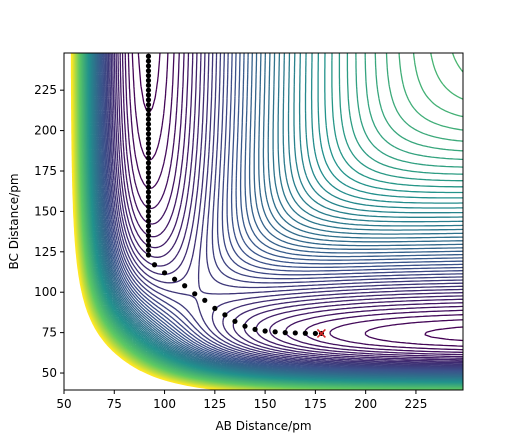 The height and width of the screenshot is (442, 514). Describe the element at coordinates (14, 221) in the screenshot. I see `y-axis-label: BC Distance/pm` at that location.